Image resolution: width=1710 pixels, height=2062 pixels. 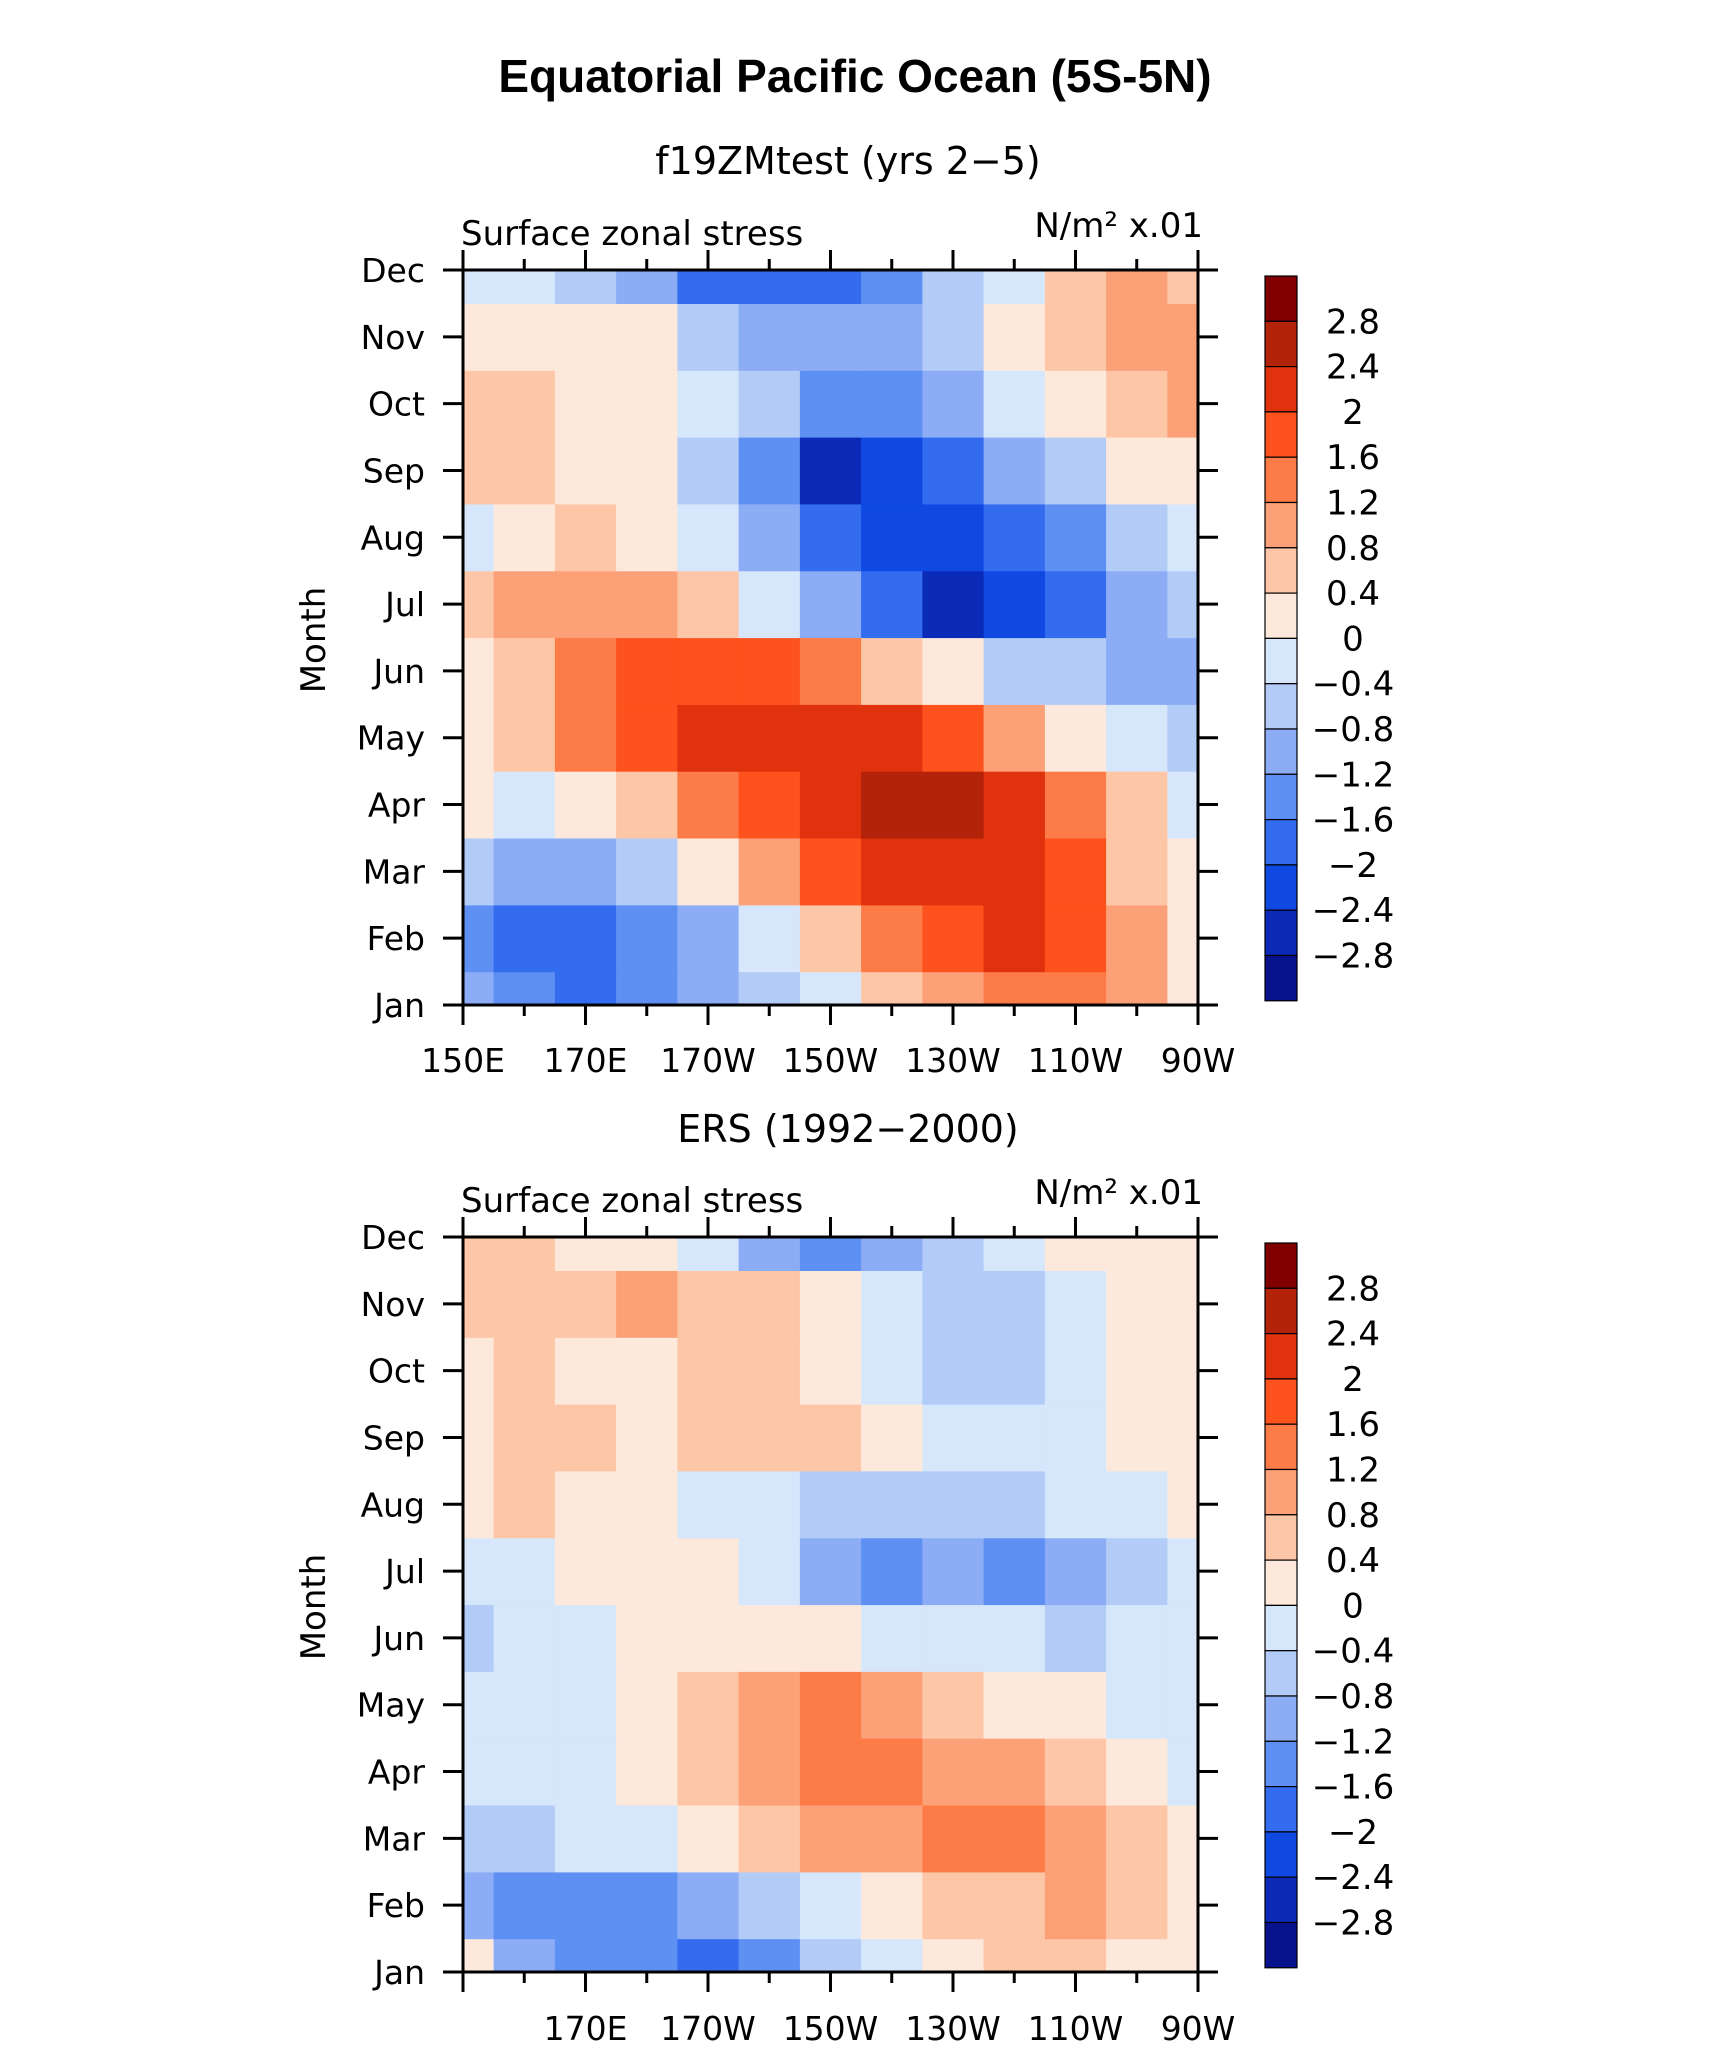 I want to click on colorbar-label: 2.8, so click(x=1353, y=1289).